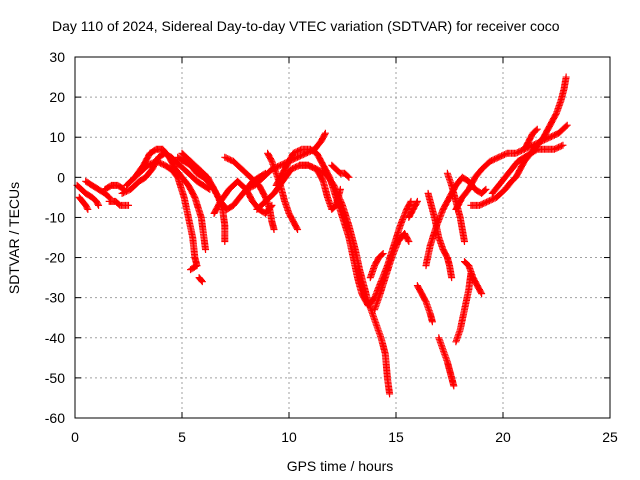 This screenshot has width=640, height=480. What do you see at coordinates (503, 437) in the screenshot?
I see `x-tick-label: 20` at bounding box center [503, 437].